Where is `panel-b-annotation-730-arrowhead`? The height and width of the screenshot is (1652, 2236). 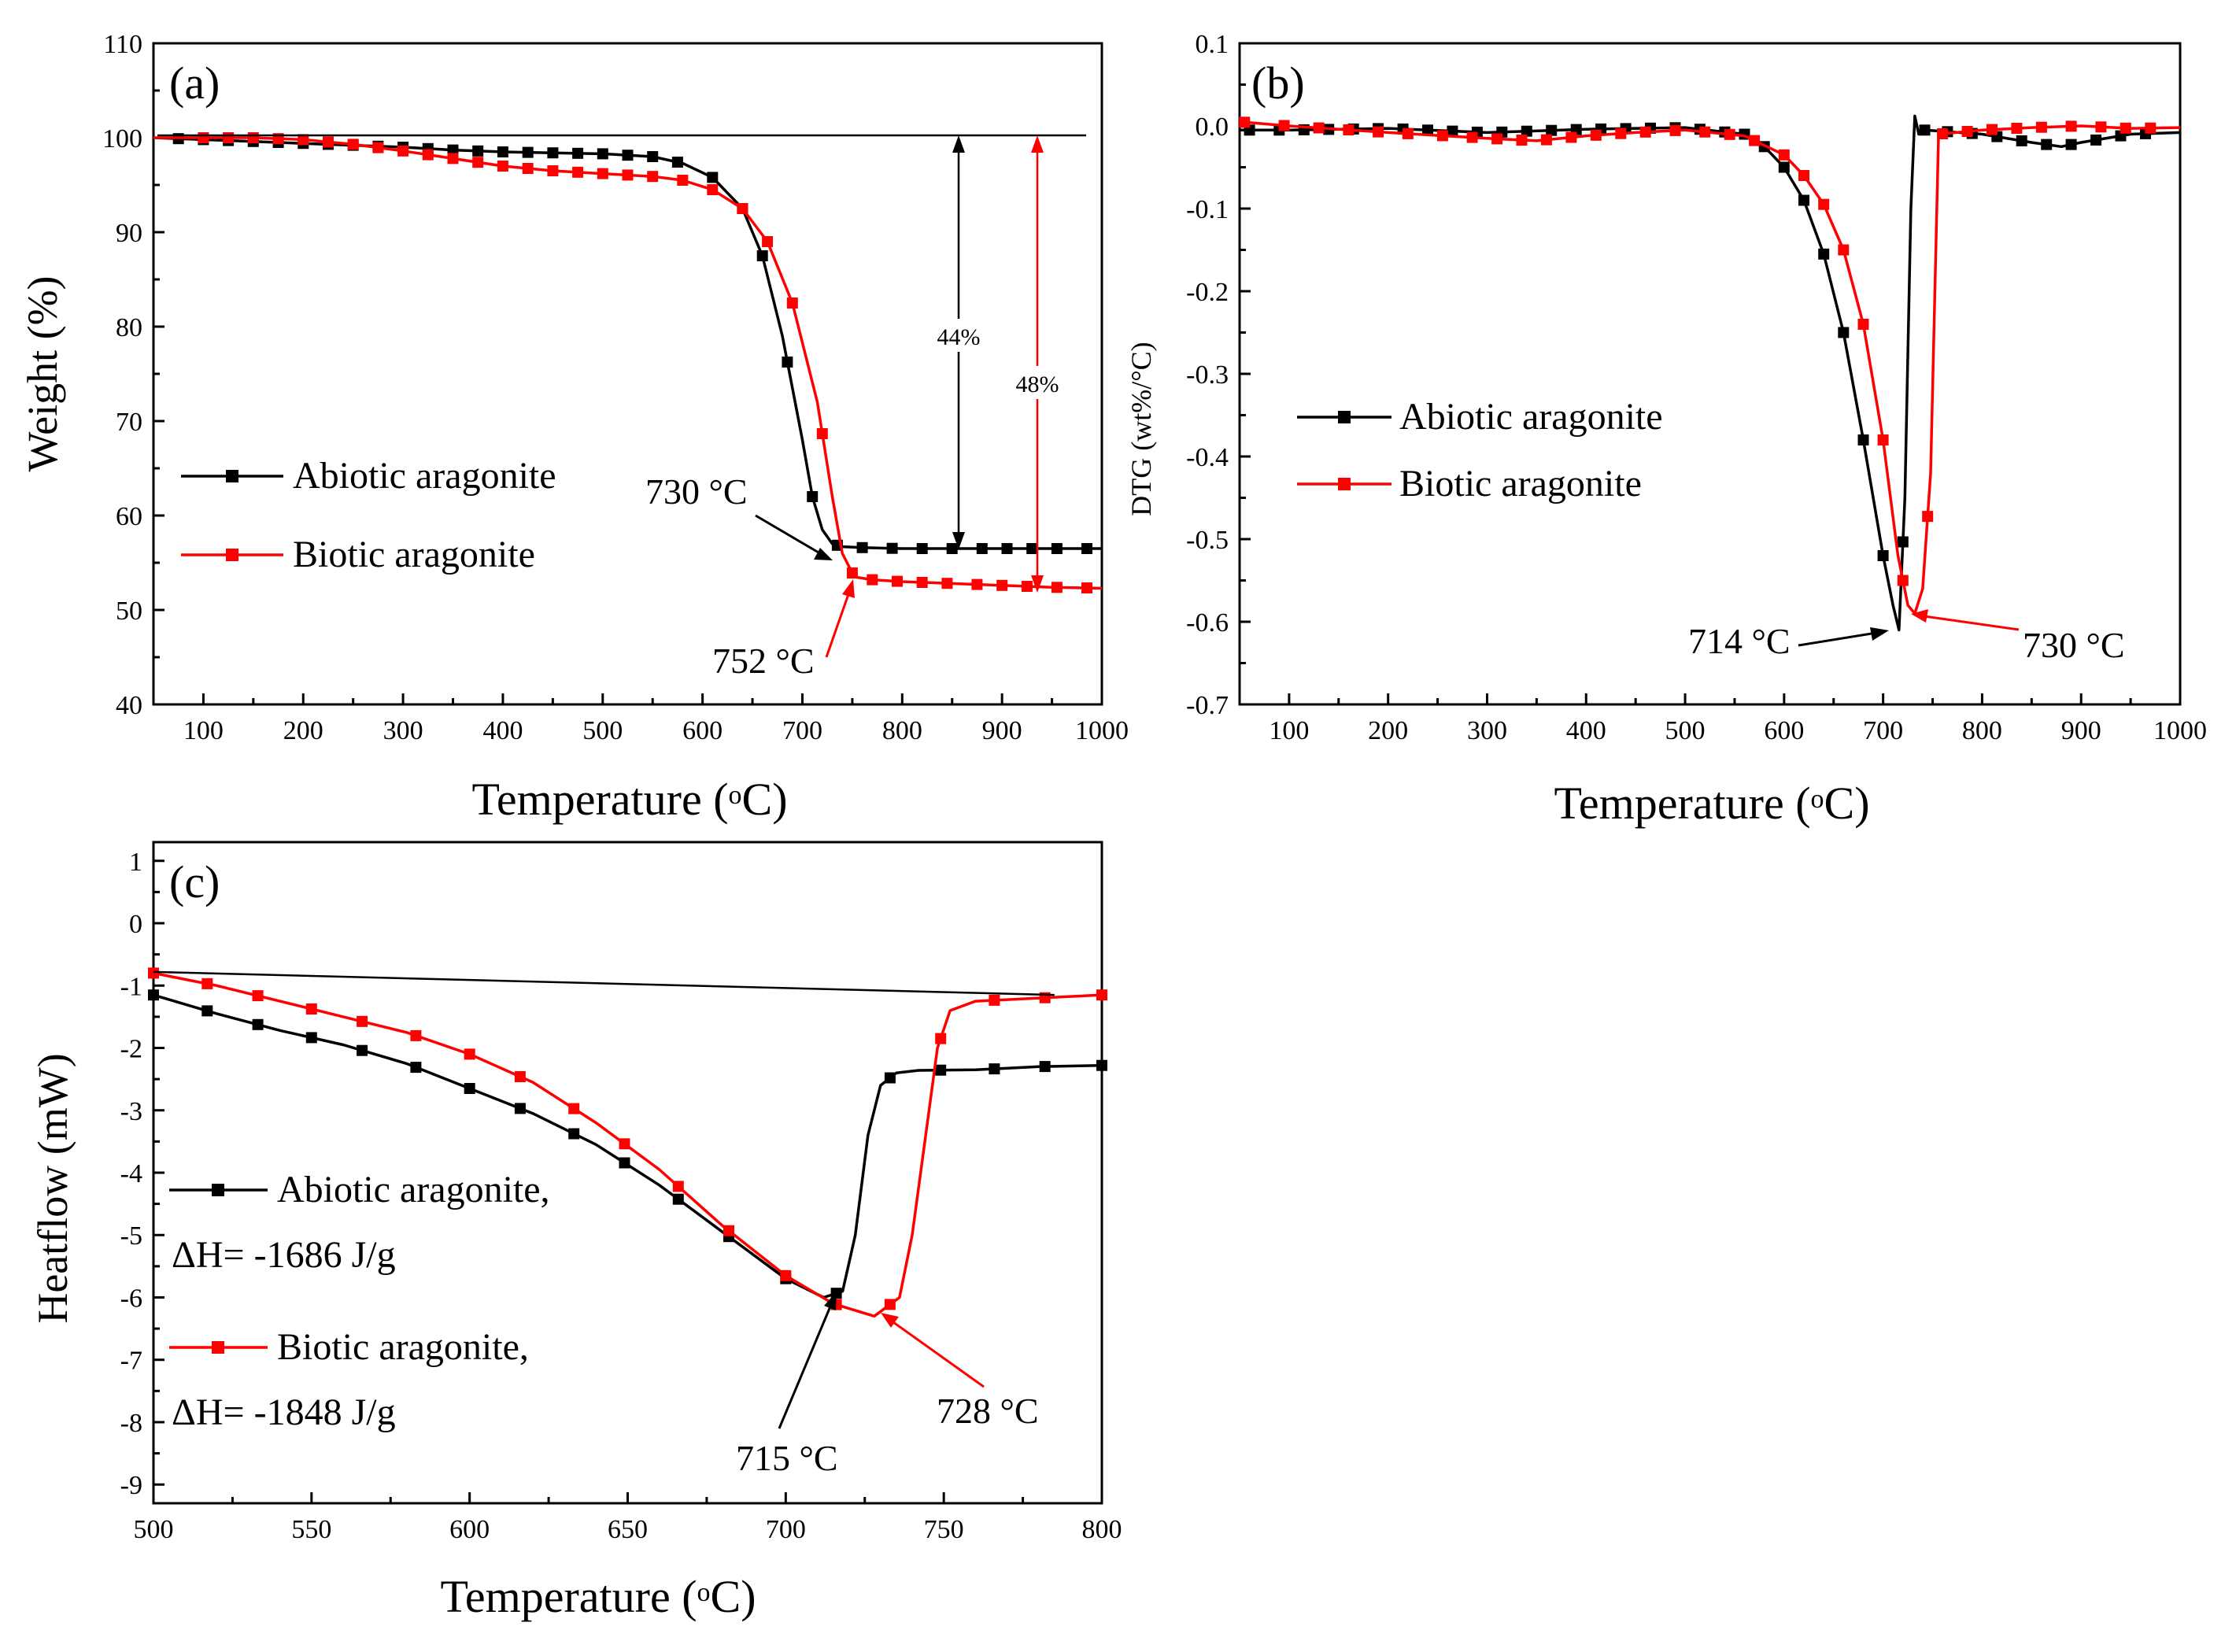 panel-b-annotation-730-arrowhead is located at coordinates (1919, 616).